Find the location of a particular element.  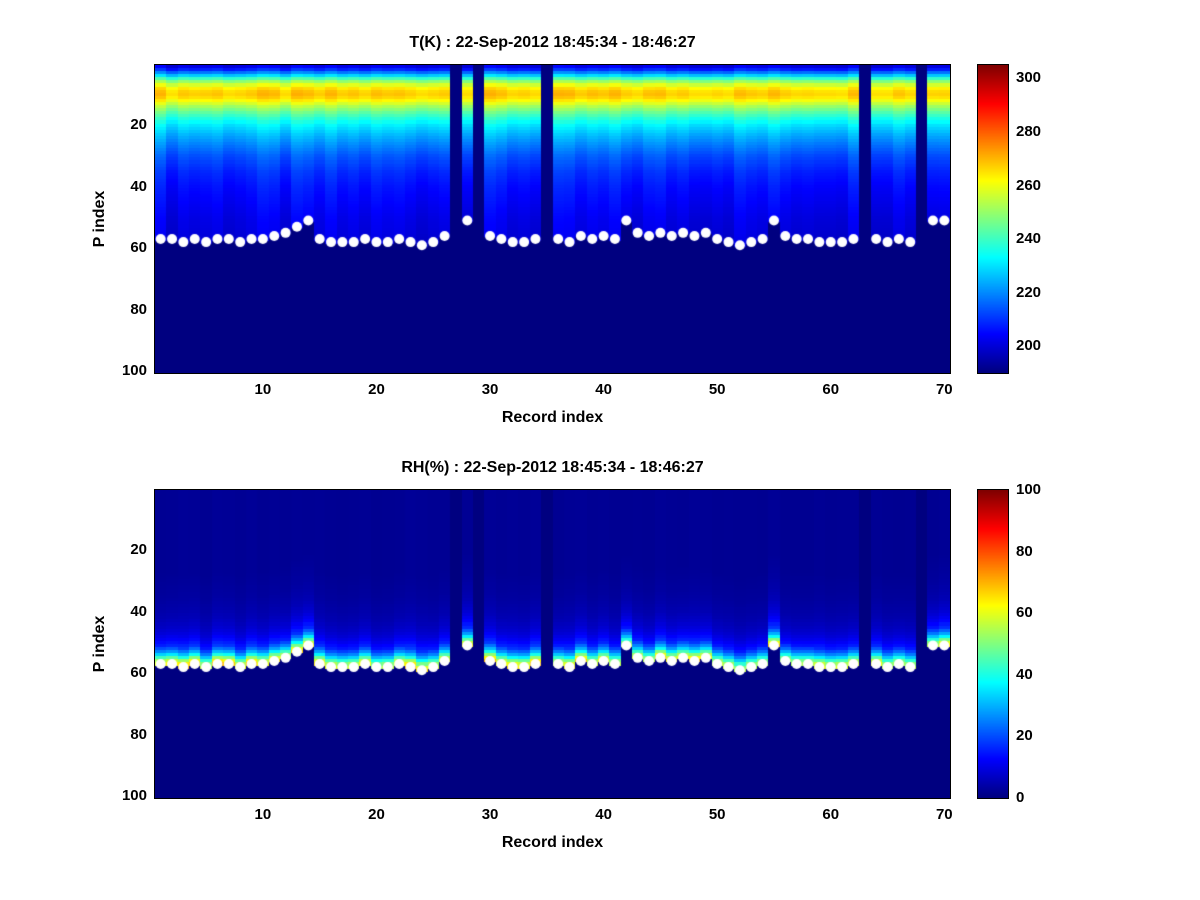

colorbar-tick-label: 300 is located at coordinates (1029, 78).